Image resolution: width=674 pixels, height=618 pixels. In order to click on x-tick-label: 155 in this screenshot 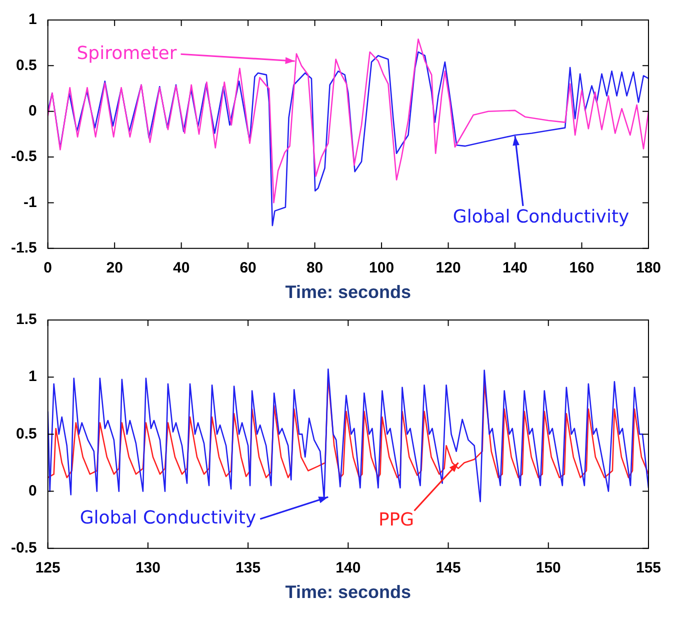, I will do `click(648, 568)`.